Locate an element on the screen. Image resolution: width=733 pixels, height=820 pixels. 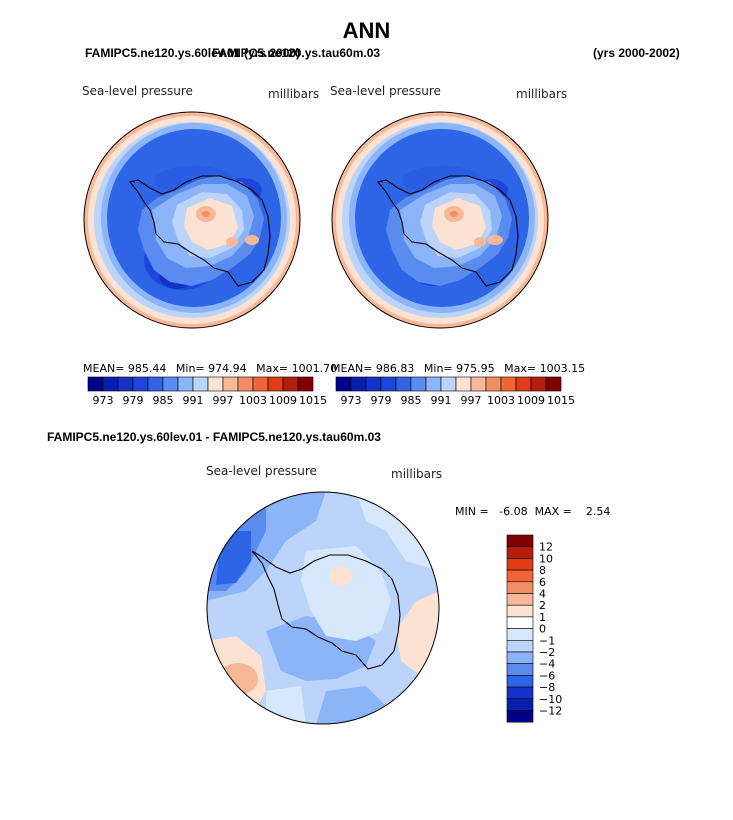
right-colorbar-tick-6: 1009 is located at coordinates (531, 400).